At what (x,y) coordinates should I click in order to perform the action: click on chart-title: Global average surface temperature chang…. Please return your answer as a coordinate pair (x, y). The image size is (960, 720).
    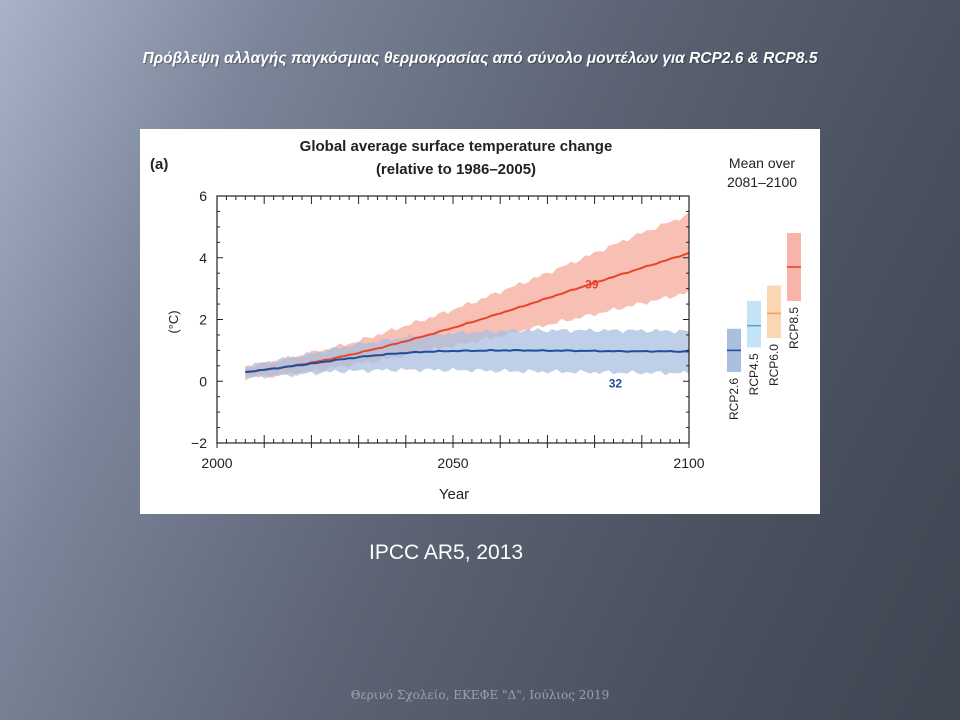
    Looking at the image, I should click on (456, 146).